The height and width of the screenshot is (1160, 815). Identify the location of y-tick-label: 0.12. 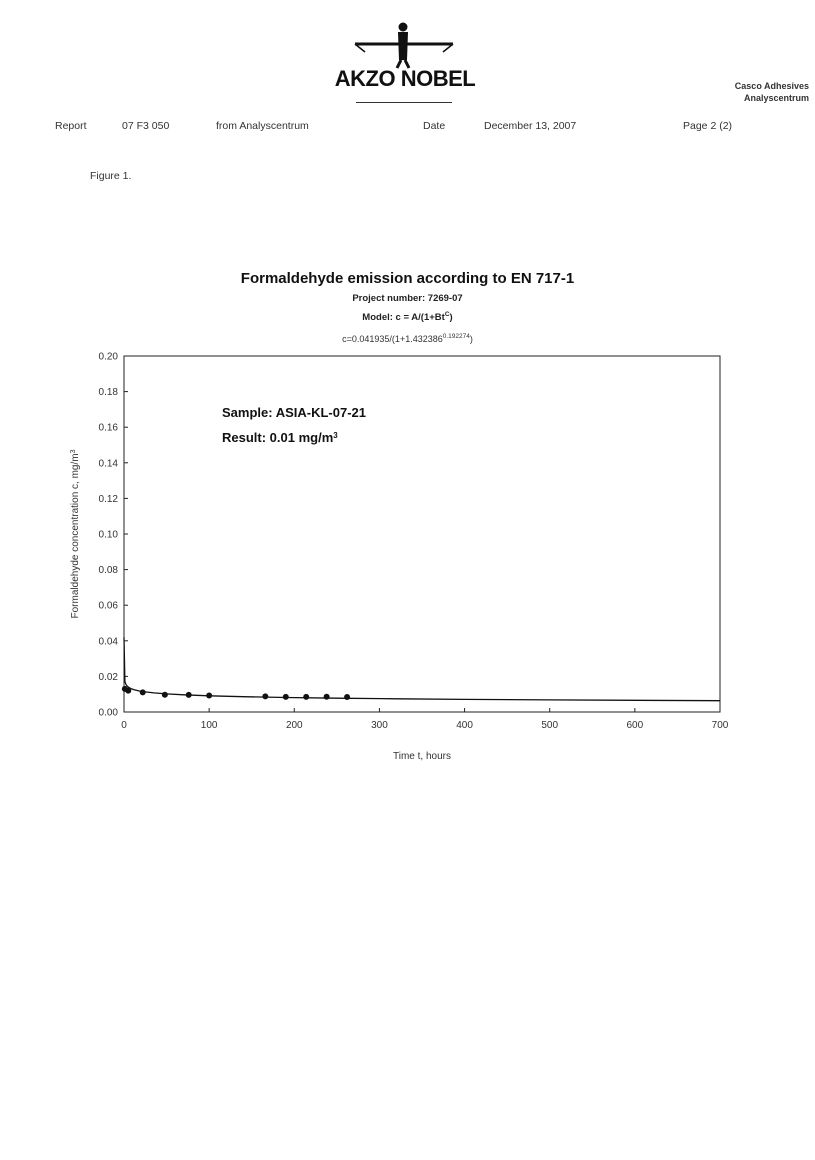
(109, 499).